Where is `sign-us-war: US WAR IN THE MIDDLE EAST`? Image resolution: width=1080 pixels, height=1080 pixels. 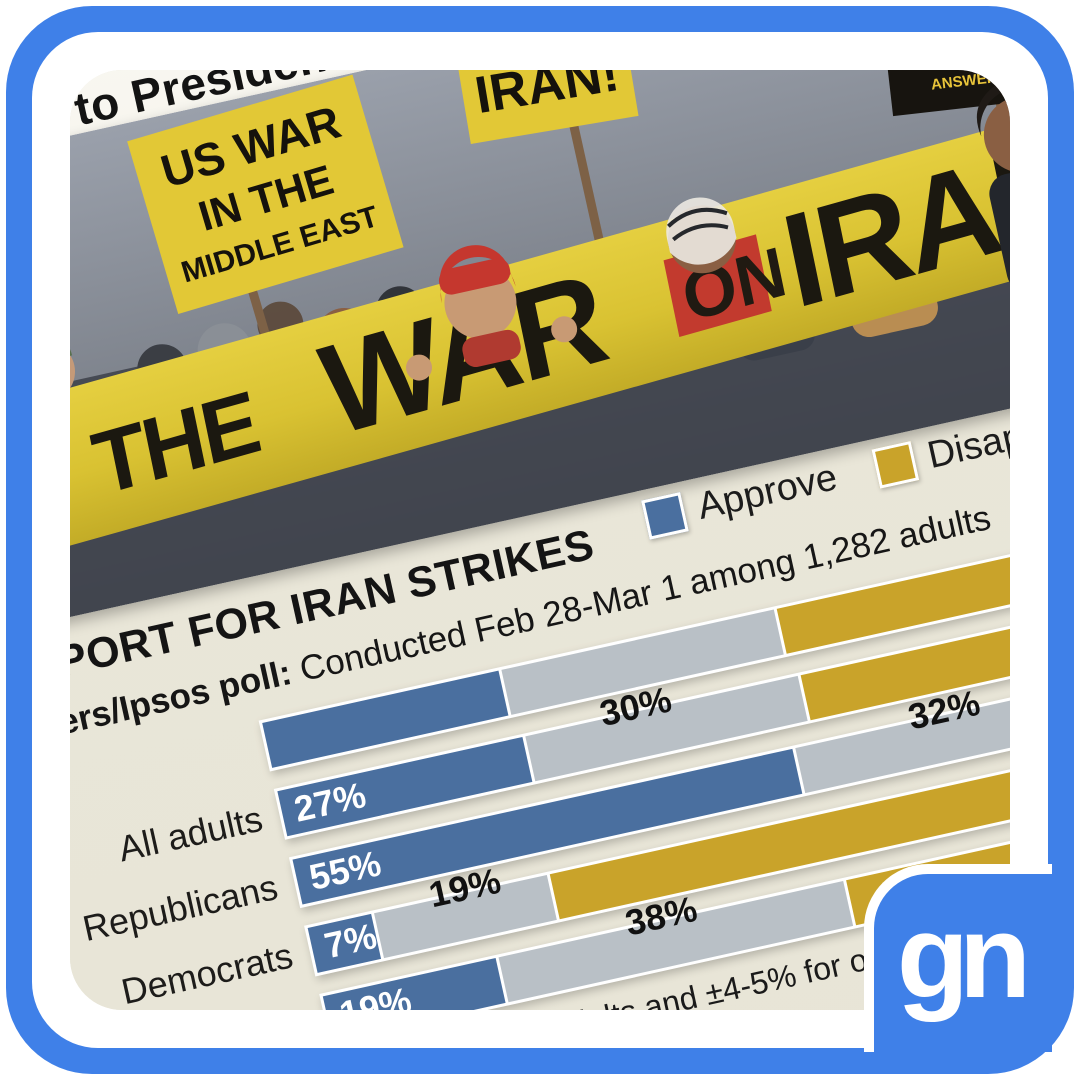
sign-us-war: US WAR IN THE MIDDLE EAST is located at coordinates (265, 194).